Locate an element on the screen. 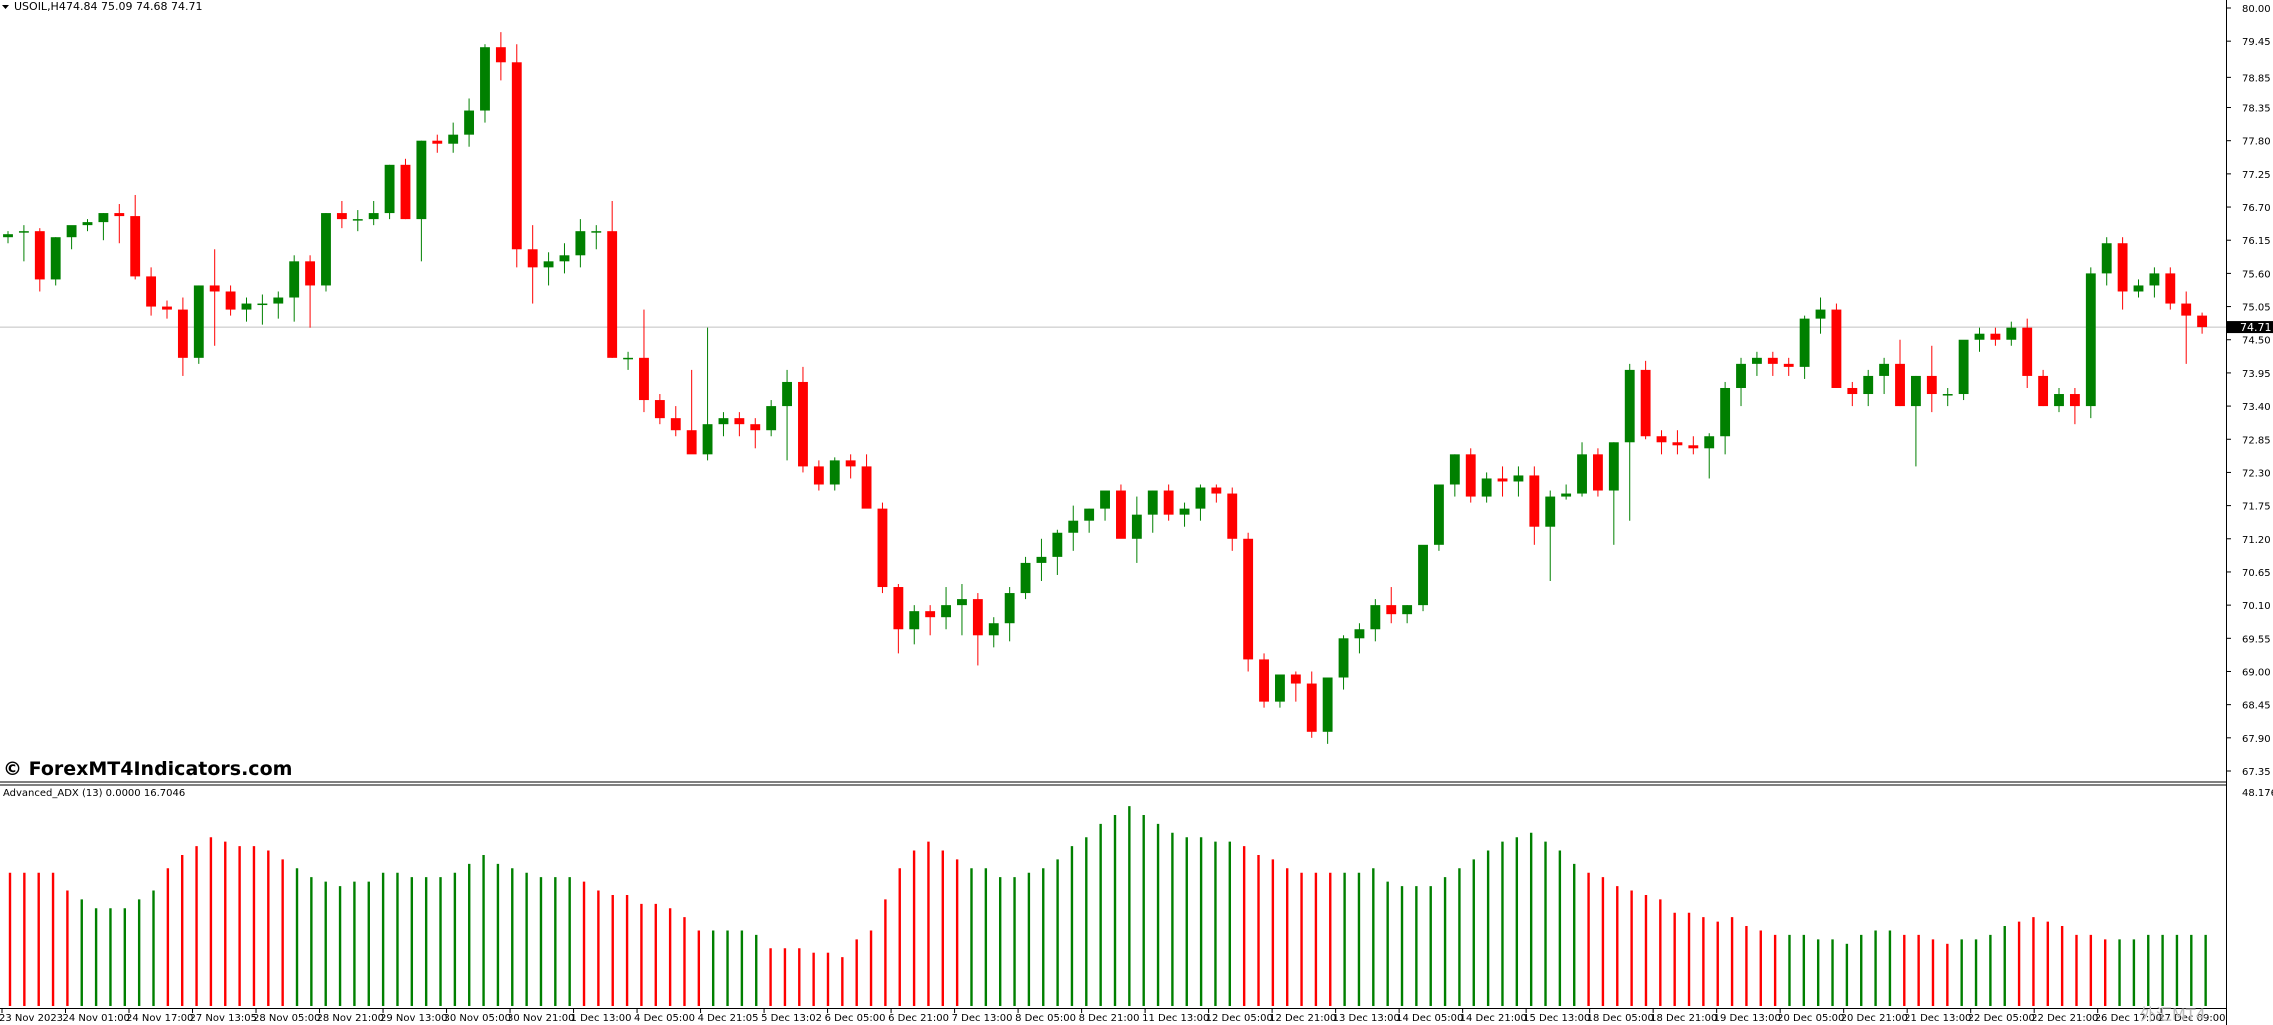  chevron-down-icon is located at coordinates (5, 7).